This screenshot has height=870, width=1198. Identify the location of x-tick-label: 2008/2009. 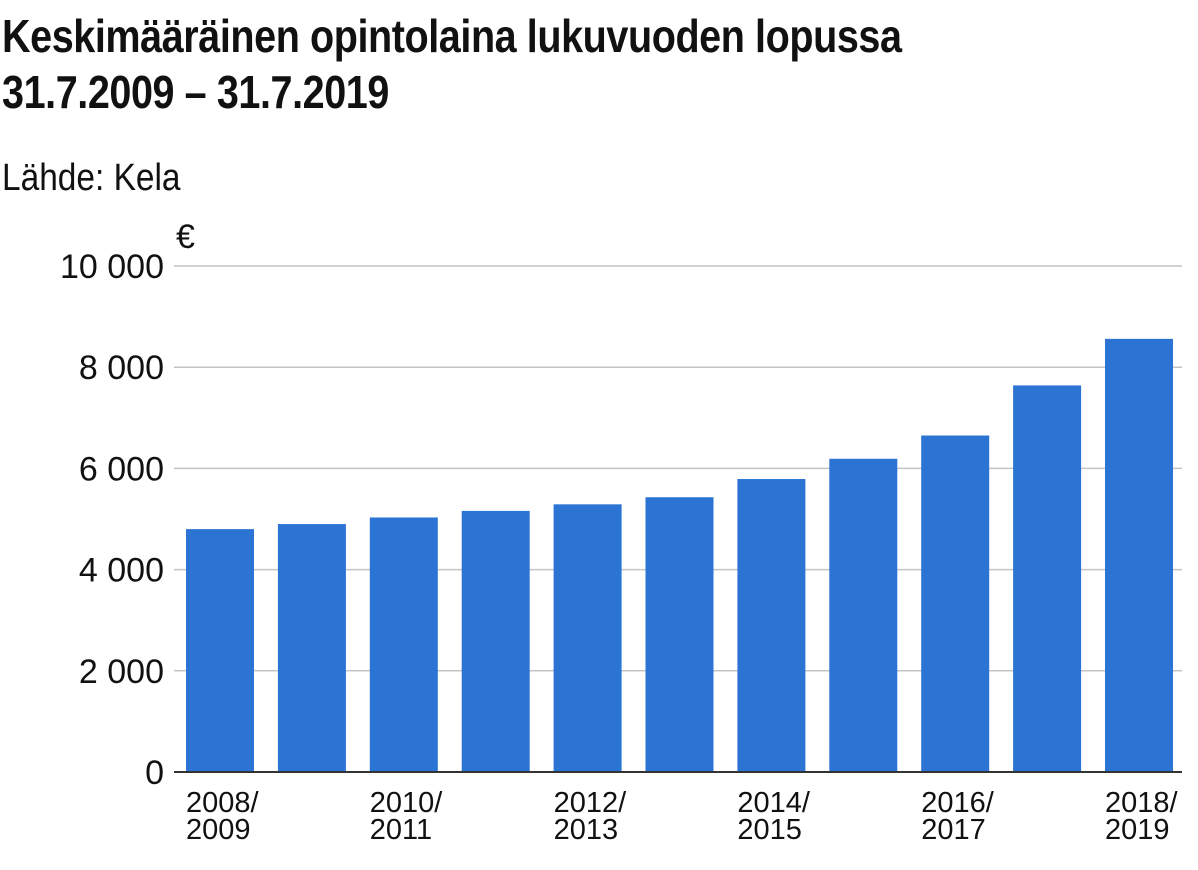
(223, 816).